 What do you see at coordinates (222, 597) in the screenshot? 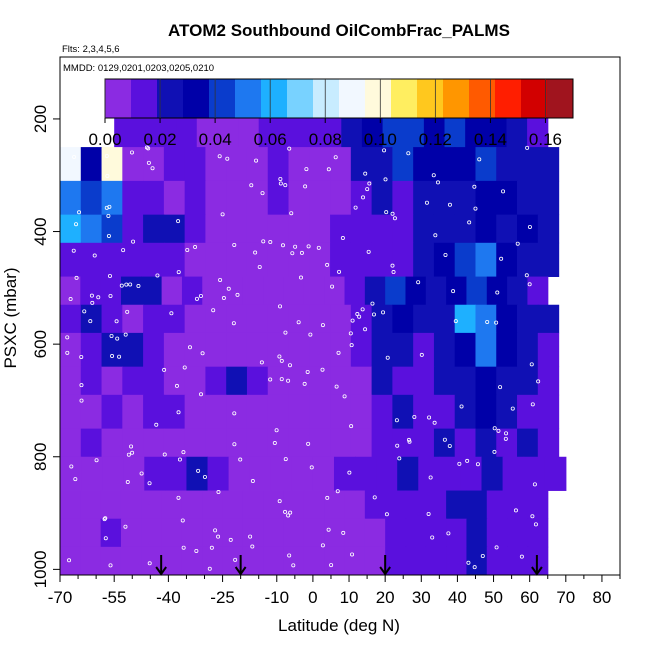
I see `x-tick-label: -25` at bounding box center [222, 597].